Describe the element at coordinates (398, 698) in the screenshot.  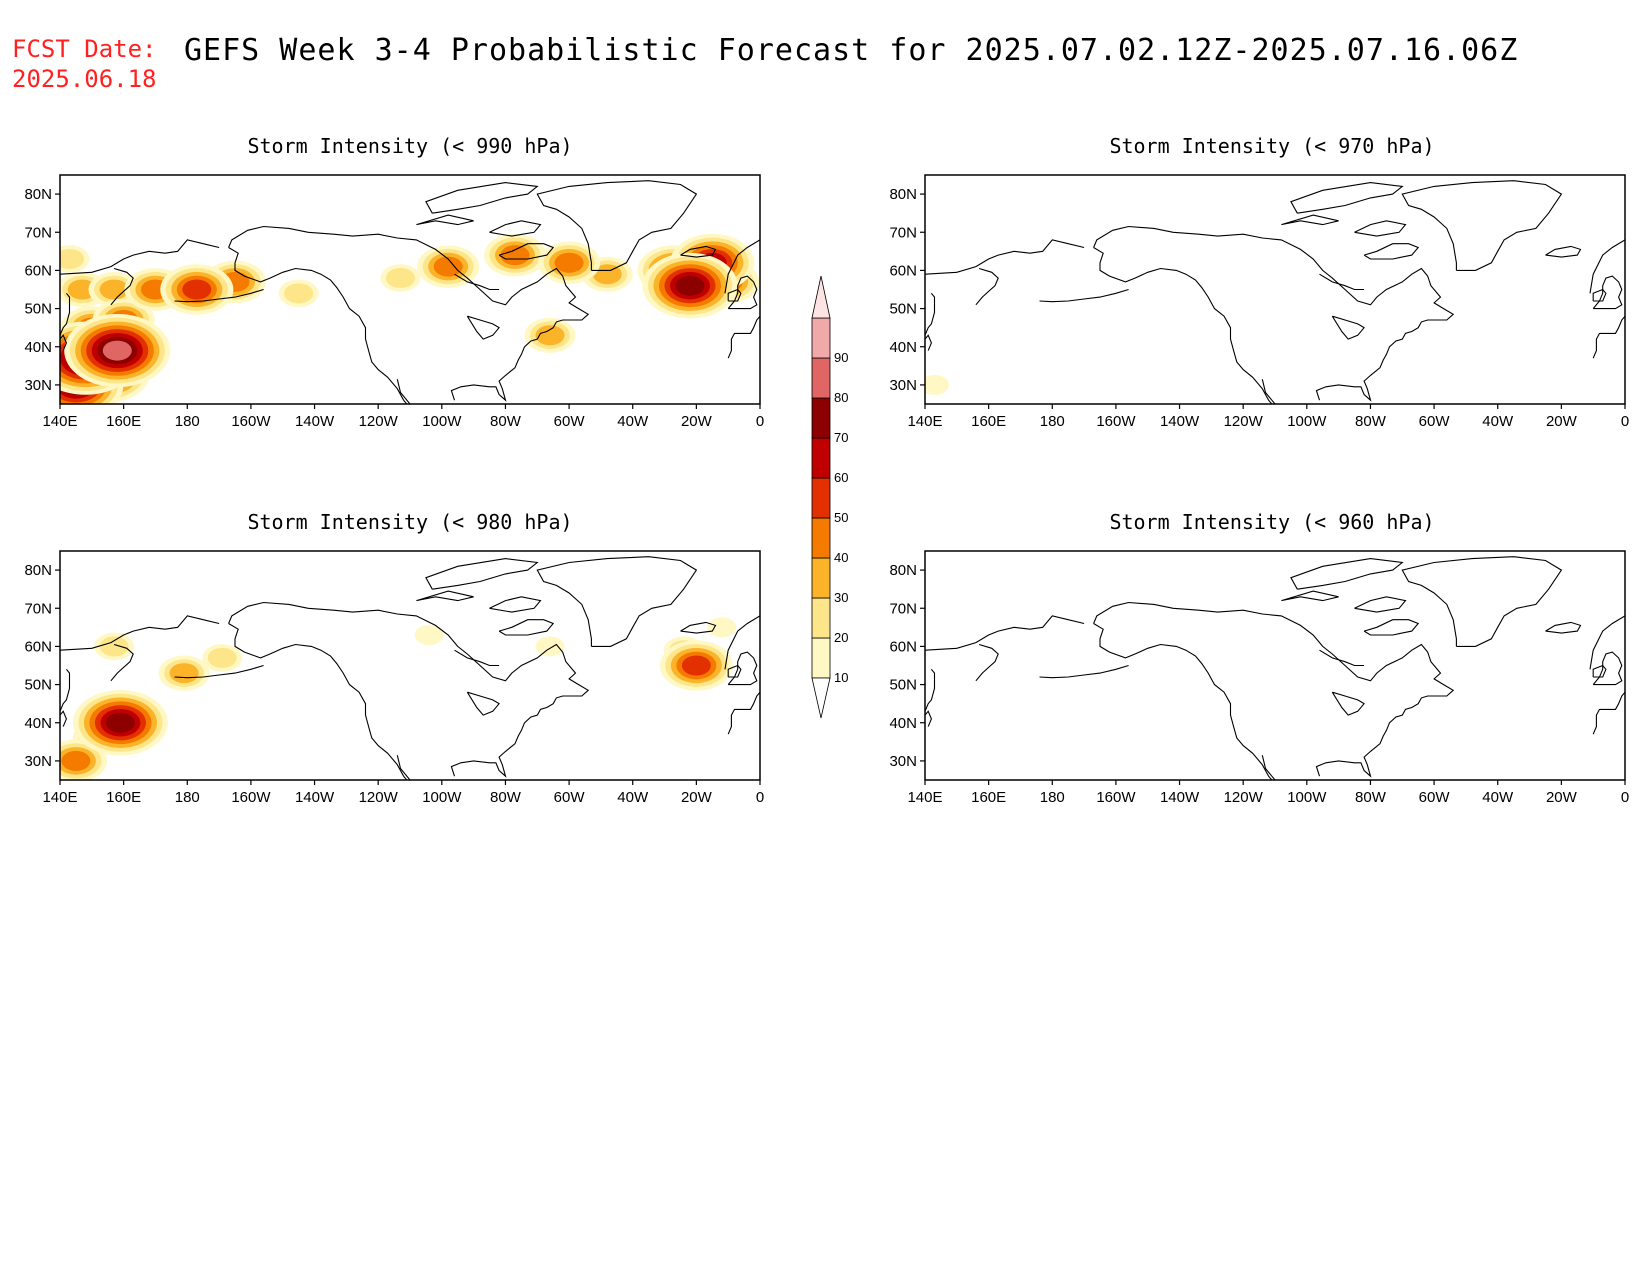
I see `probability-shading` at that location.